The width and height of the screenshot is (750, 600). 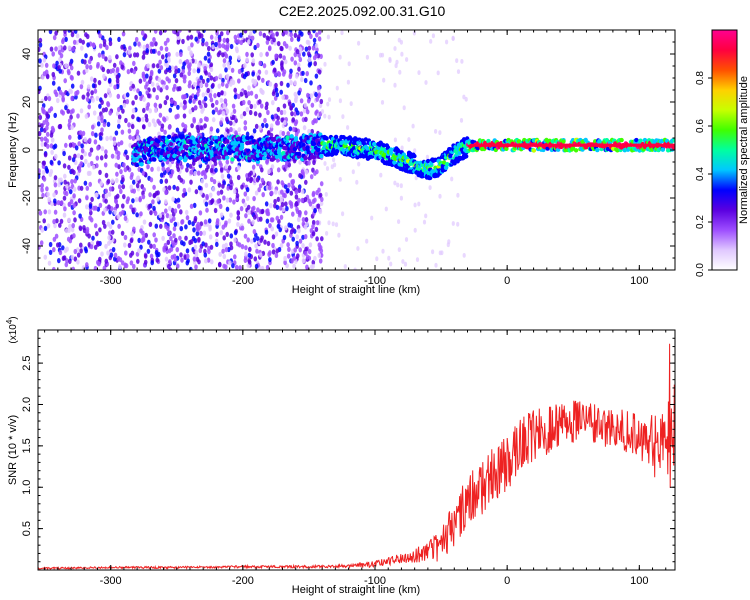 I want to click on snr-y-unit: (x104), so click(x=12, y=329).